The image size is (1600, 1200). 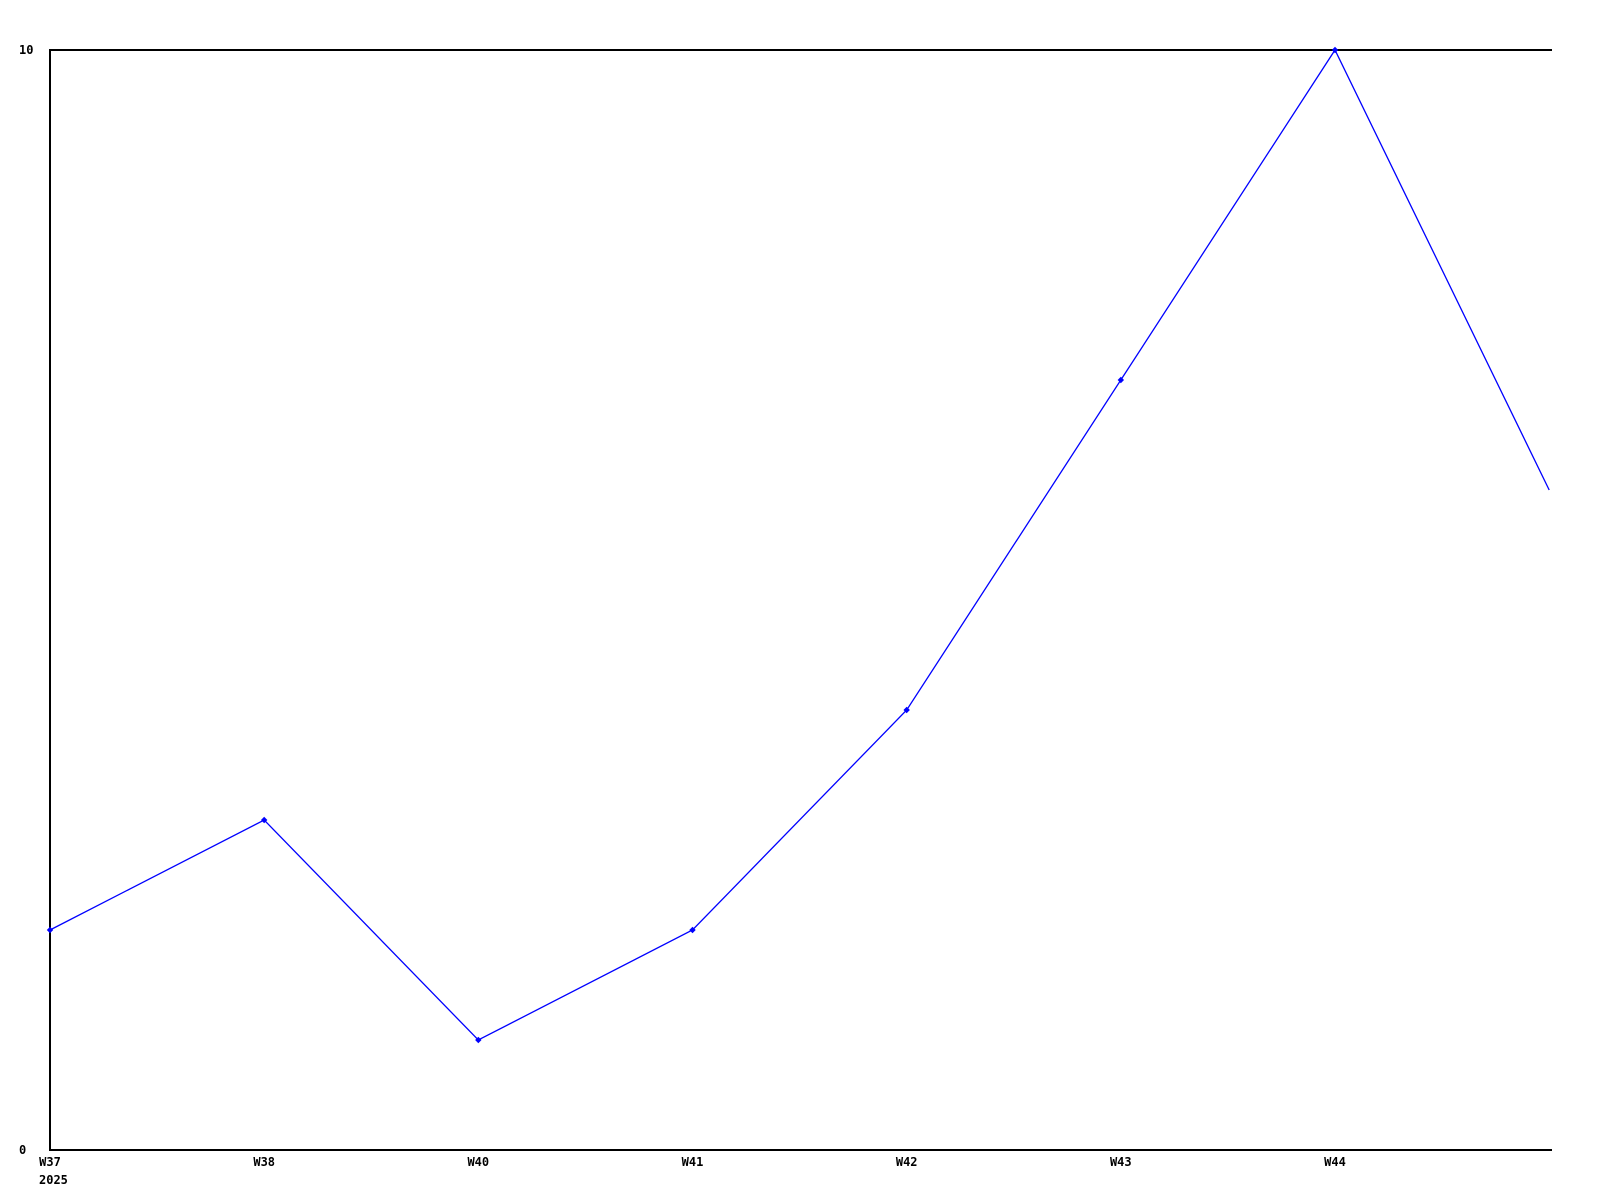 I want to click on x-axis-labels: W37 W38 W40 W41 W42 W43 W44, so click(x=692, y=1162).